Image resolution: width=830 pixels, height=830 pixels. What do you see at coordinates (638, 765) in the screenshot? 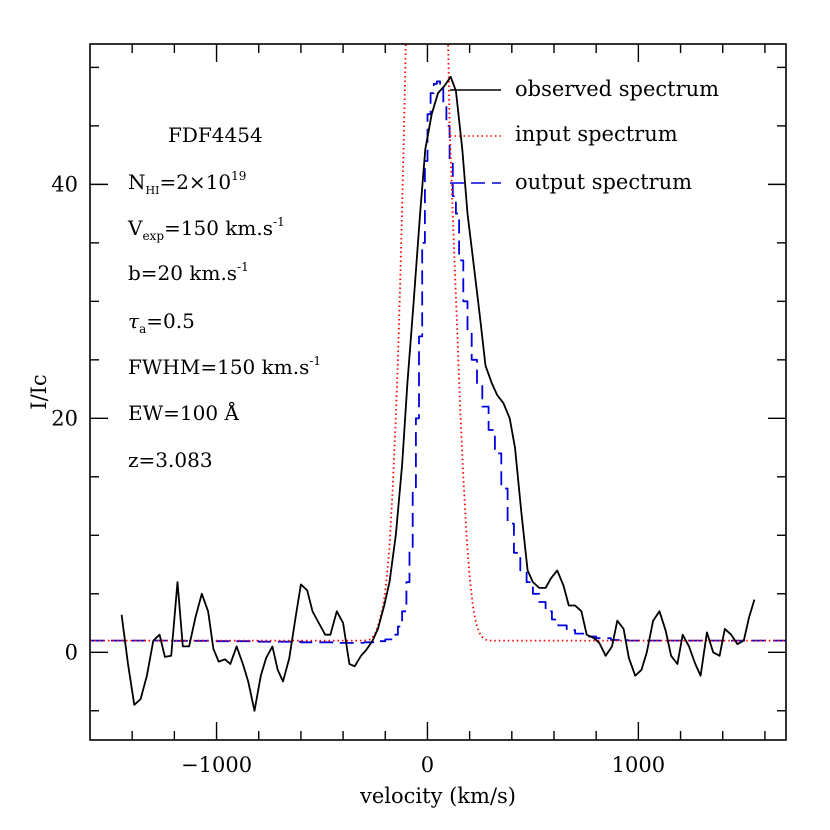
I see `x-tick-label: 1000` at bounding box center [638, 765].